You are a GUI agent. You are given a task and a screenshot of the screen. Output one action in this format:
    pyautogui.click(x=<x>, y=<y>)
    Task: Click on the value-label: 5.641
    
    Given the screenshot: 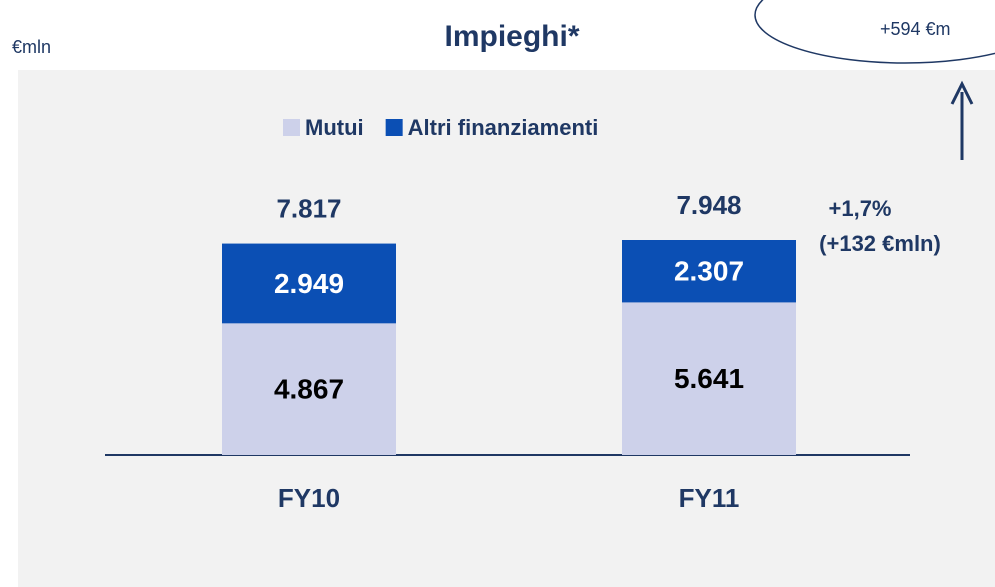 What is the action you would take?
    pyautogui.click(x=709, y=378)
    